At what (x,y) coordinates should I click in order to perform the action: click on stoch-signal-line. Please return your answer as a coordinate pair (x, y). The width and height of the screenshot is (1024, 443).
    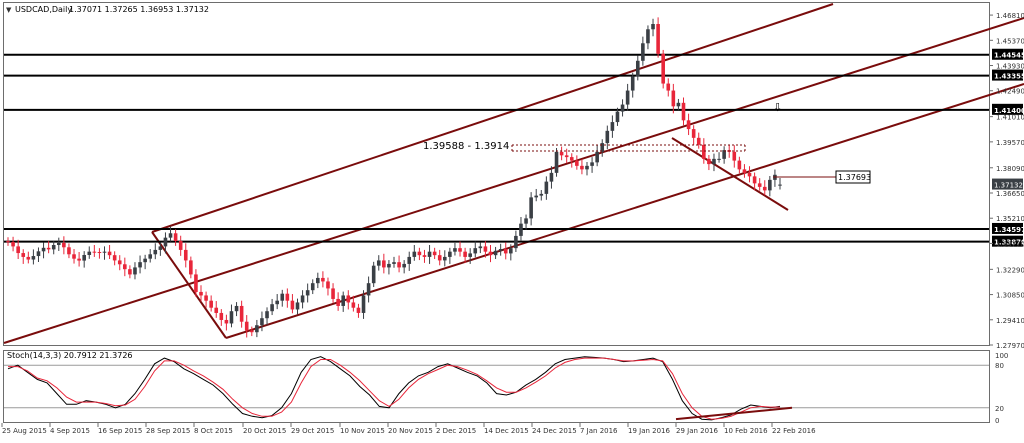
    Looking at the image, I should click on (394, 388).